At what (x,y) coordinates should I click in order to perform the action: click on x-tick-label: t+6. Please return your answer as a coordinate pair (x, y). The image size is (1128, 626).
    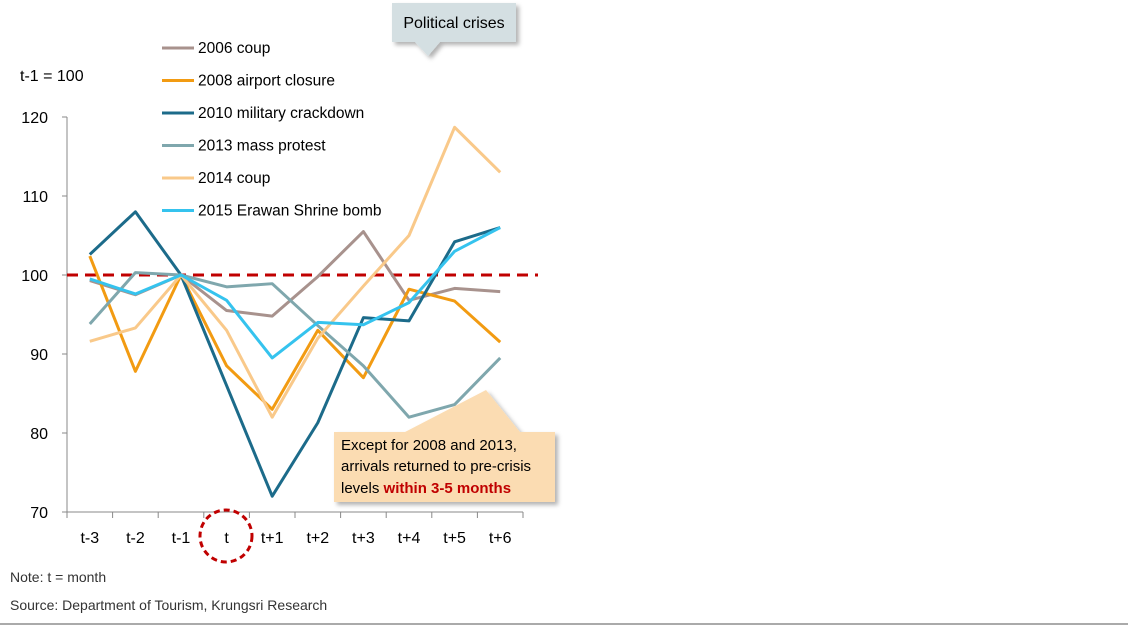
    Looking at the image, I should click on (500, 538).